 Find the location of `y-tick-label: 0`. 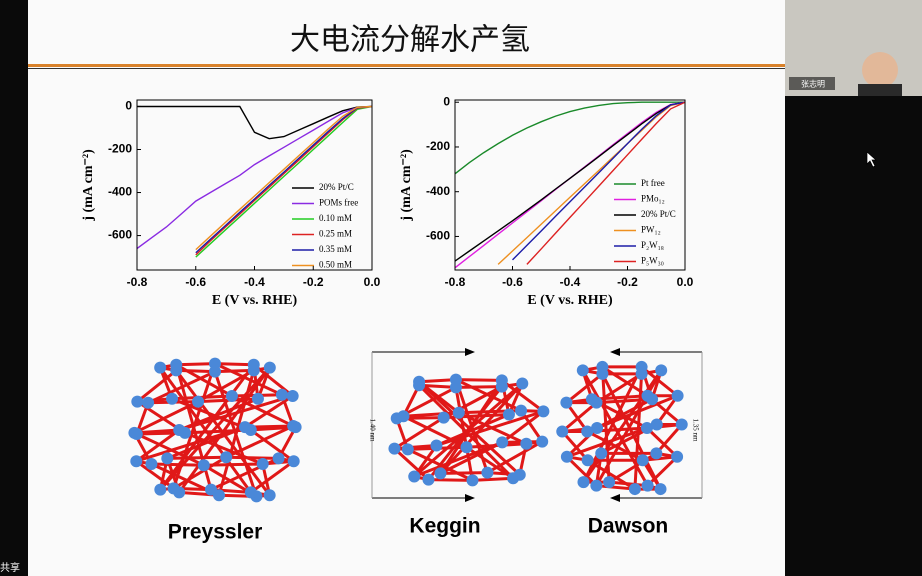

y-tick-label: 0 is located at coordinates (128, 106).